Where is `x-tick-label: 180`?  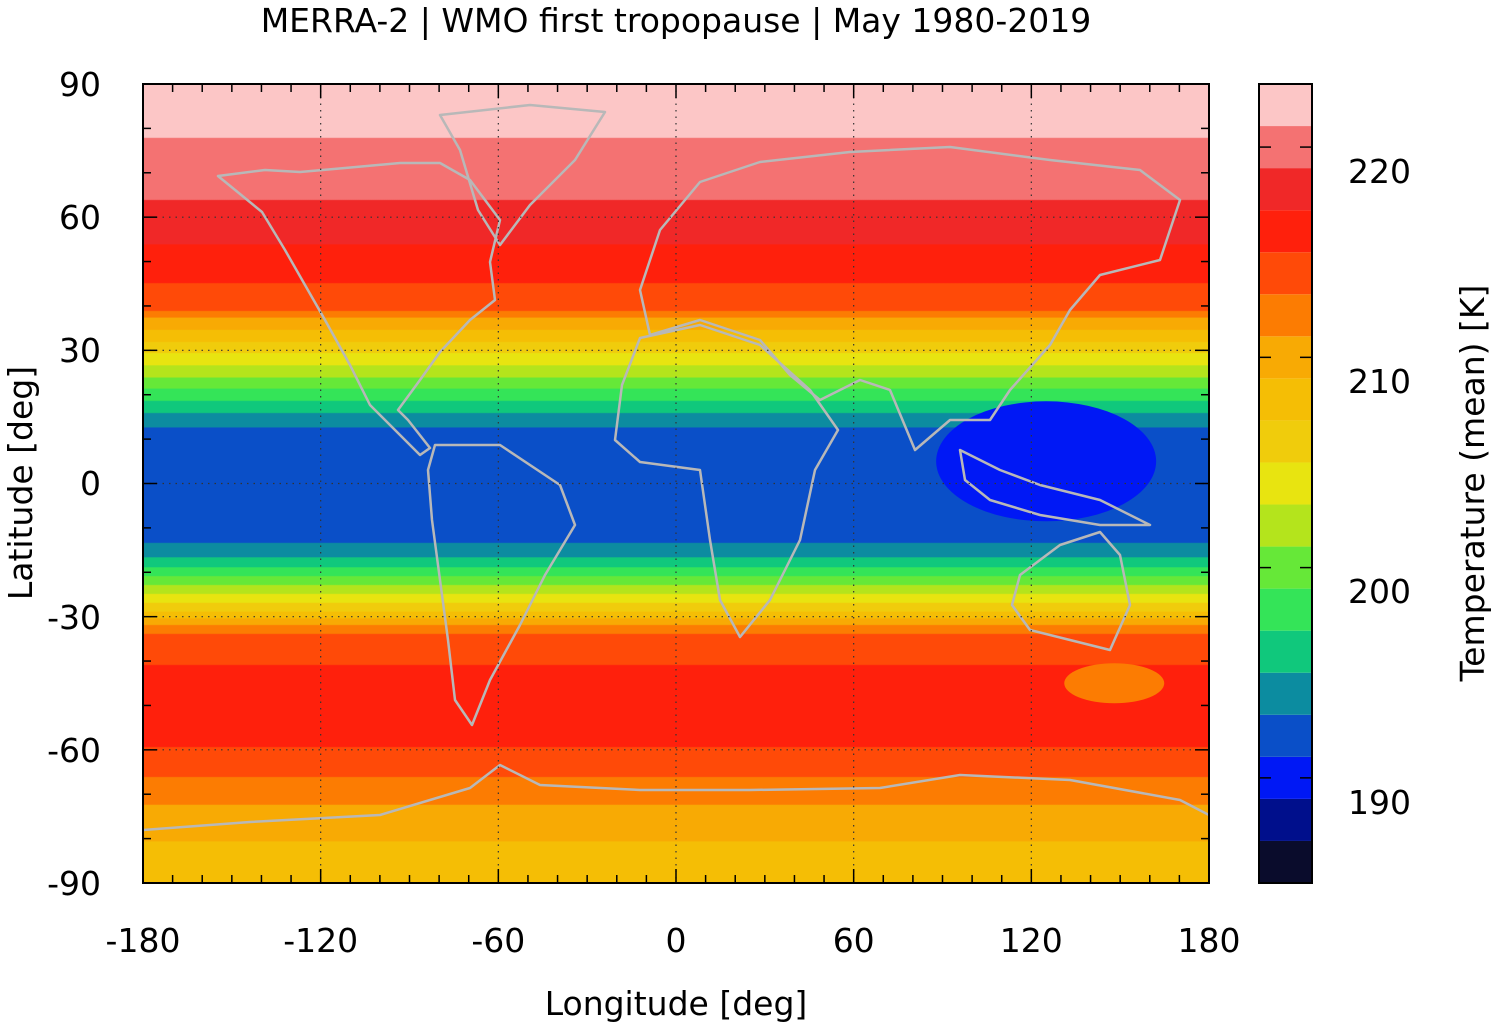
x-tick-label: 180 is located at coordinates (1209, 940).